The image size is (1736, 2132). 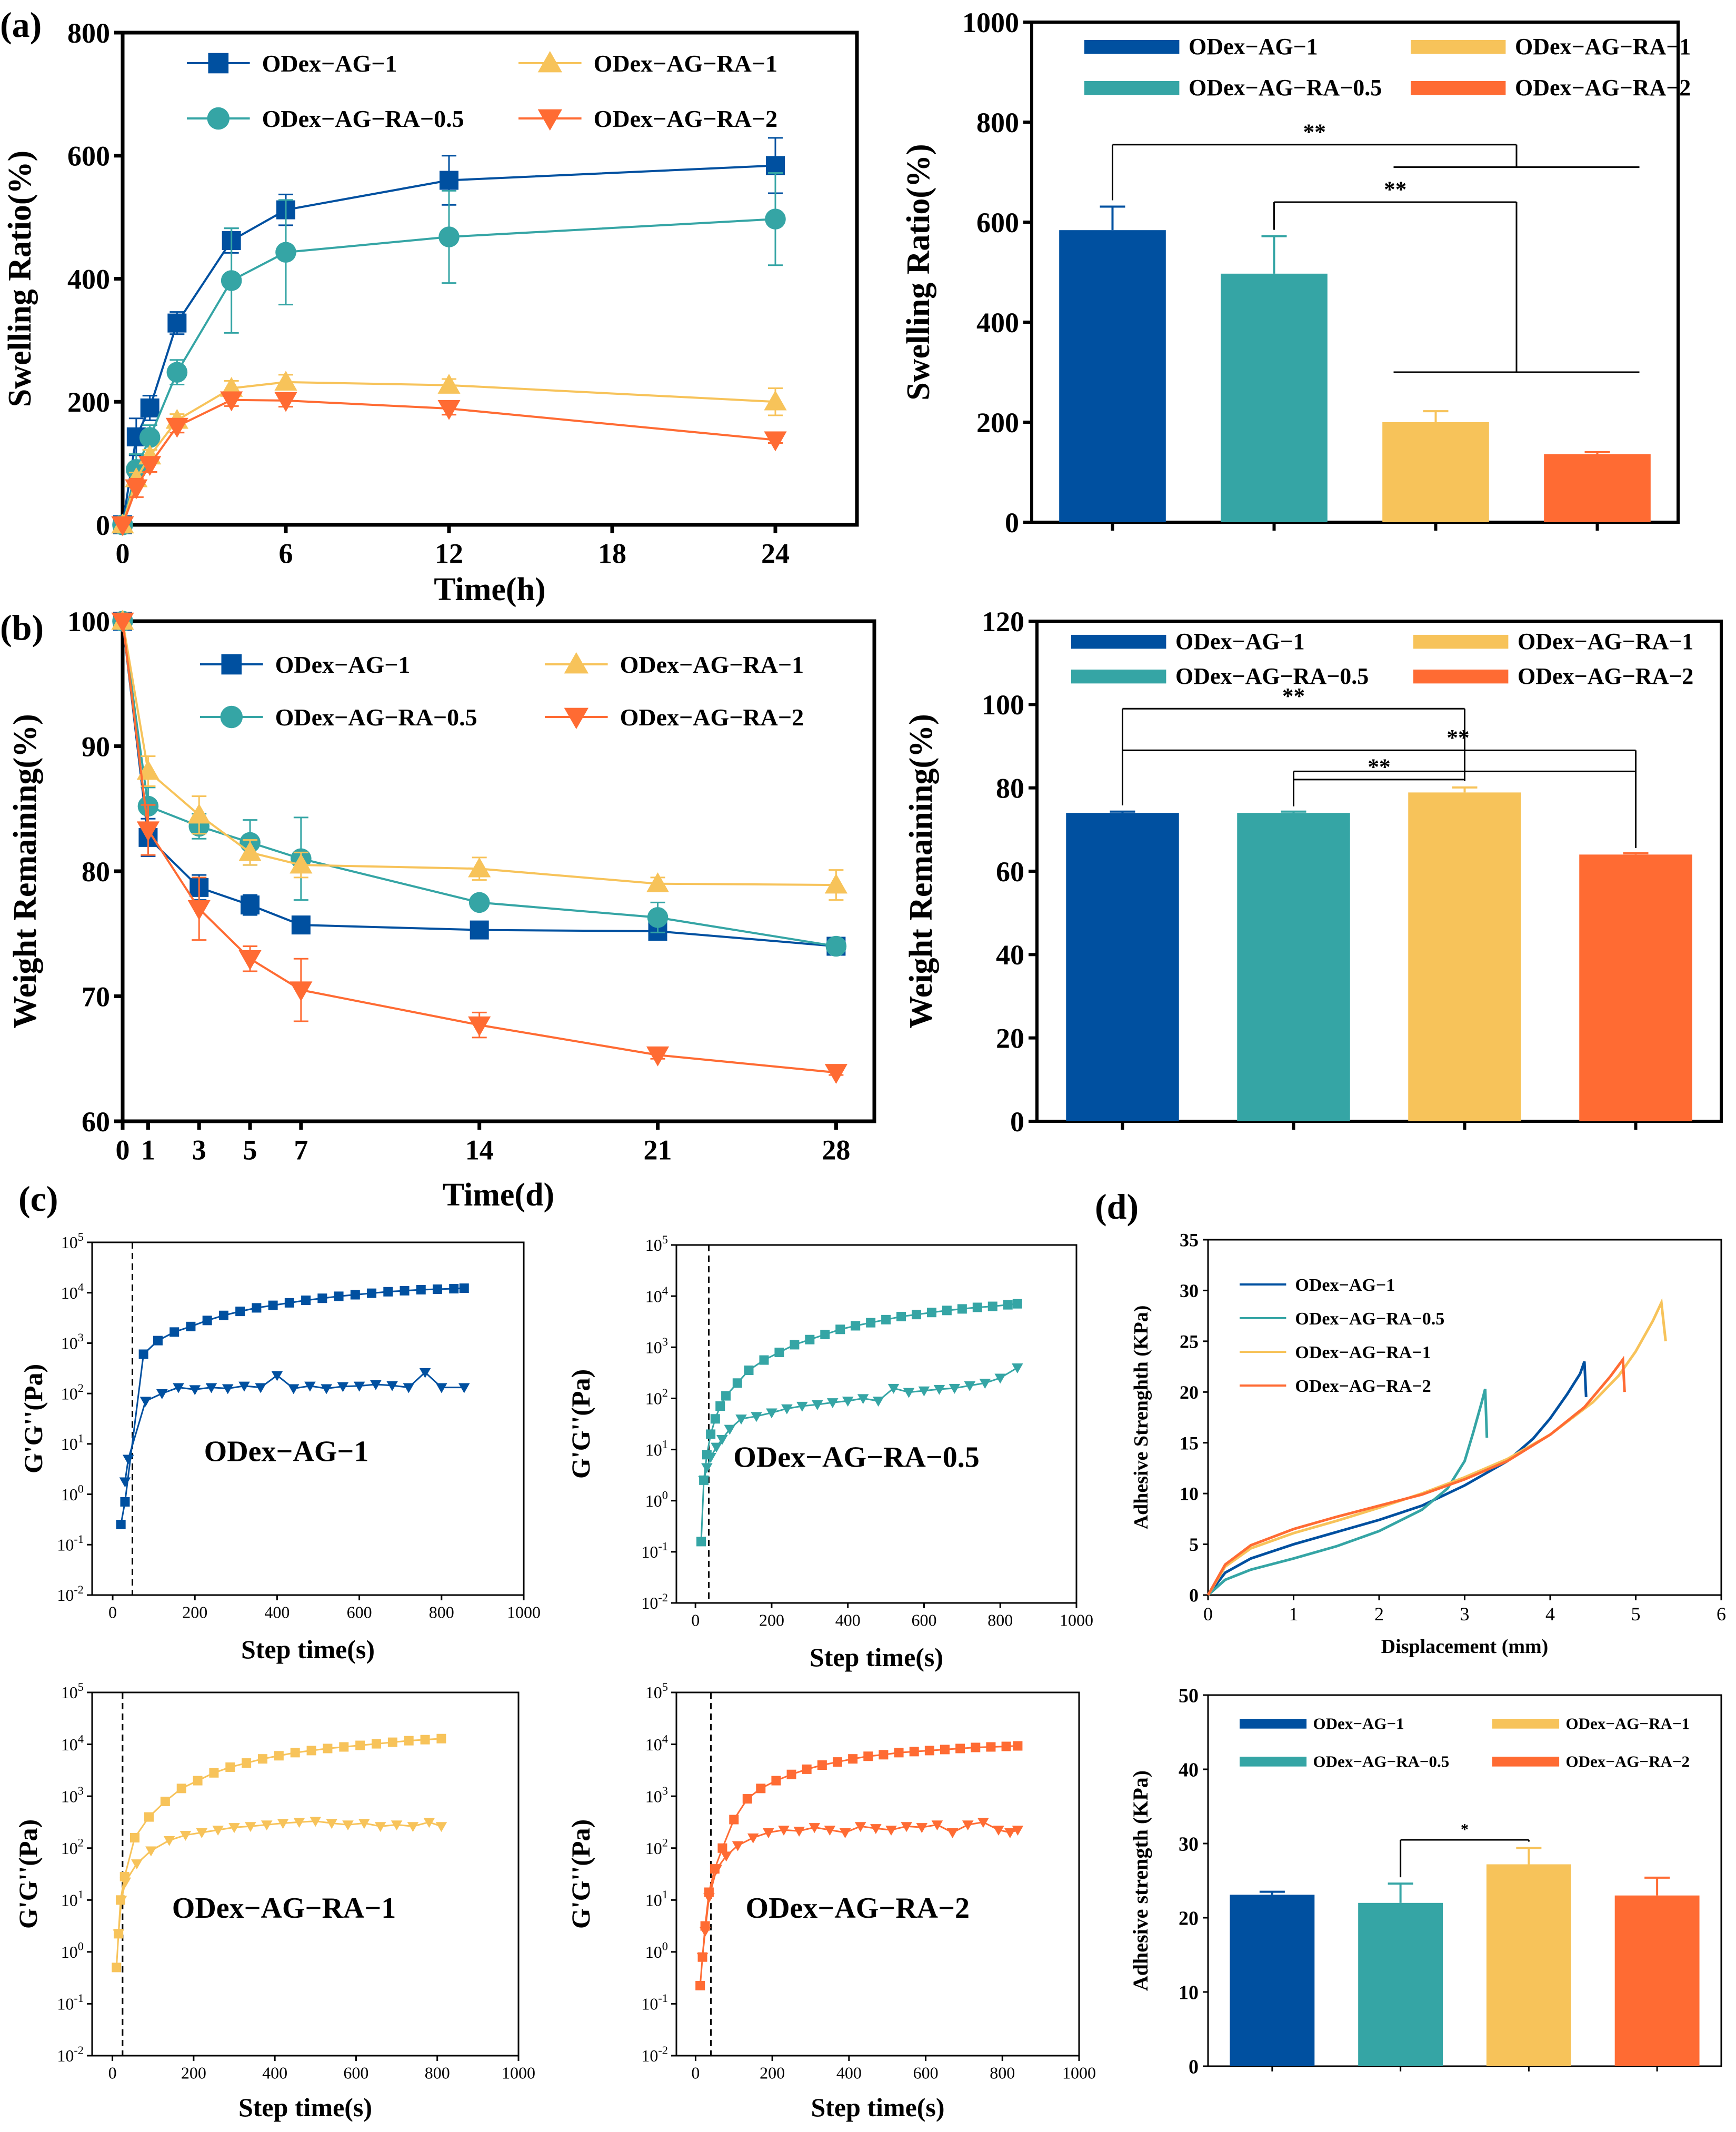 What do you see at coordinates (665, 1946) in the screenshot?
I see `y-tick-exponent: 0` at bounding box center [665, 1946].